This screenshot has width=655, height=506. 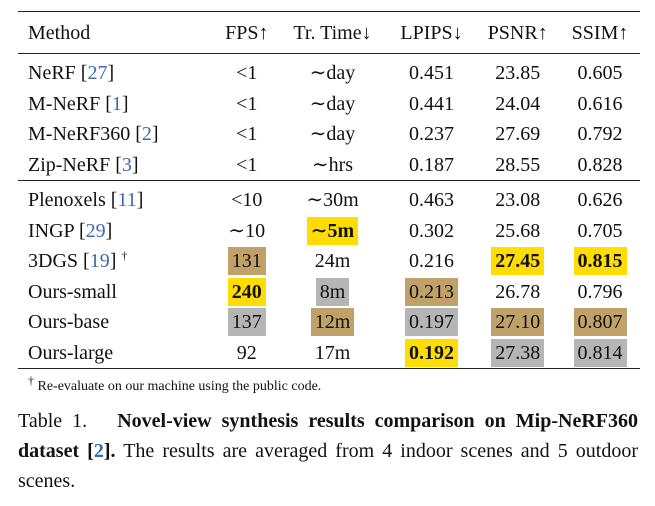 What do you see at coordinates (246, 322) in the screenshot?
I see `fps-cell: 137` at bounding box center [246, 322].